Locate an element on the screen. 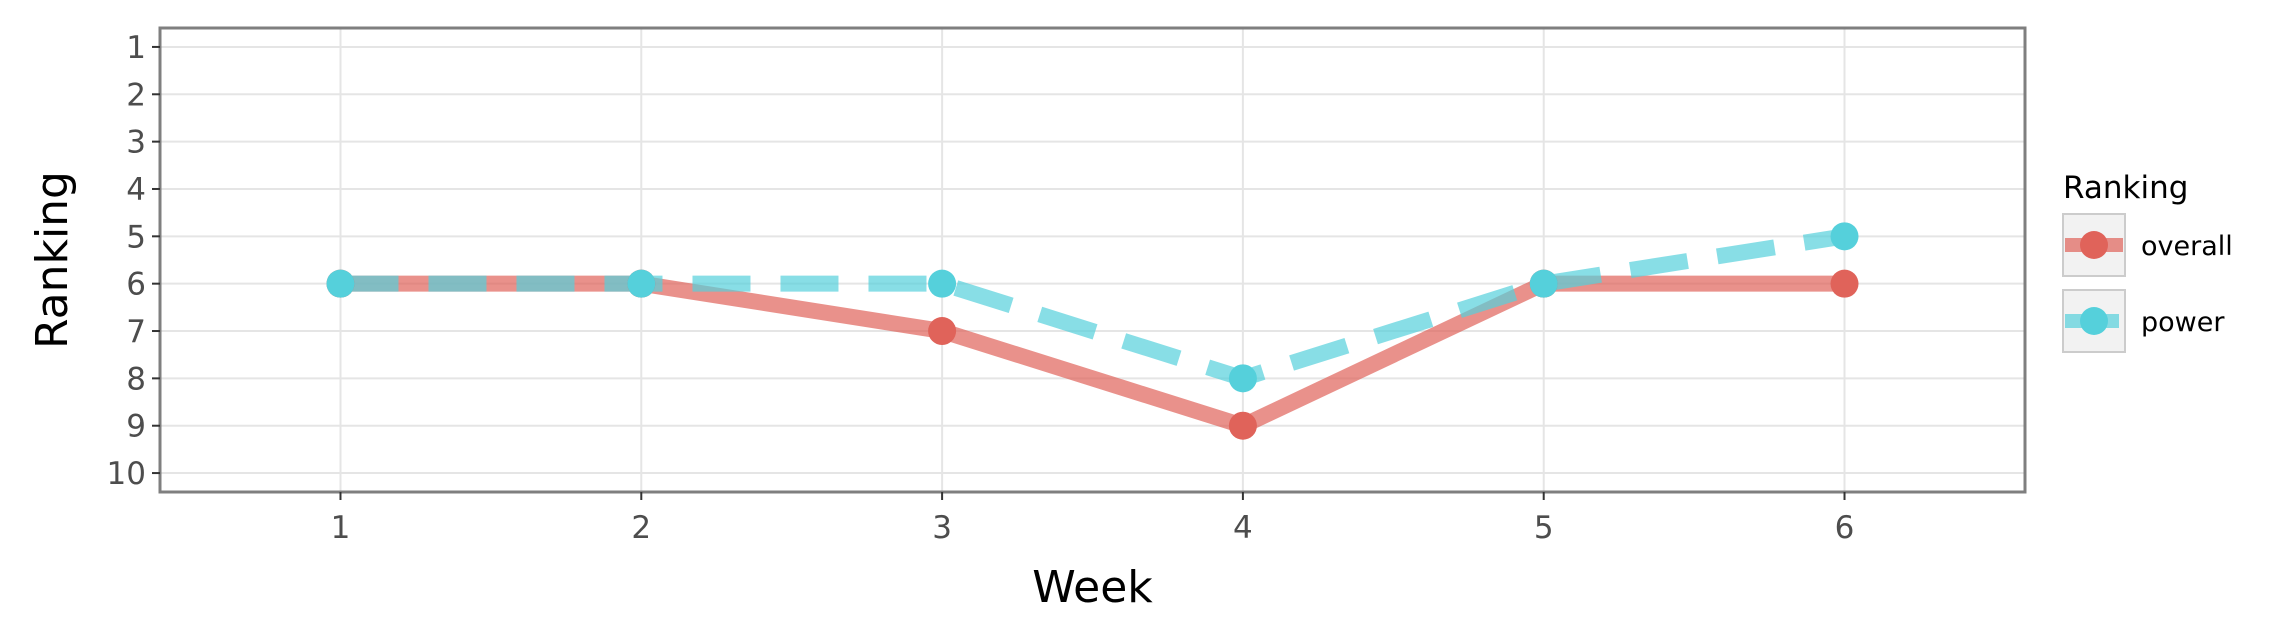 This screenshot has width=2276, height=641. y-tick-label: 10 is located at coordinates (126, 474).